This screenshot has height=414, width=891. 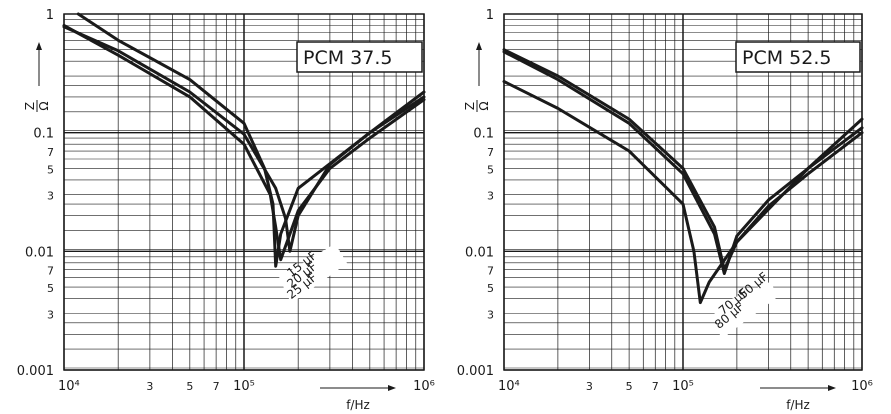 I want to click on series-title-box: PCM 37.5, so click(x=359, y=57).